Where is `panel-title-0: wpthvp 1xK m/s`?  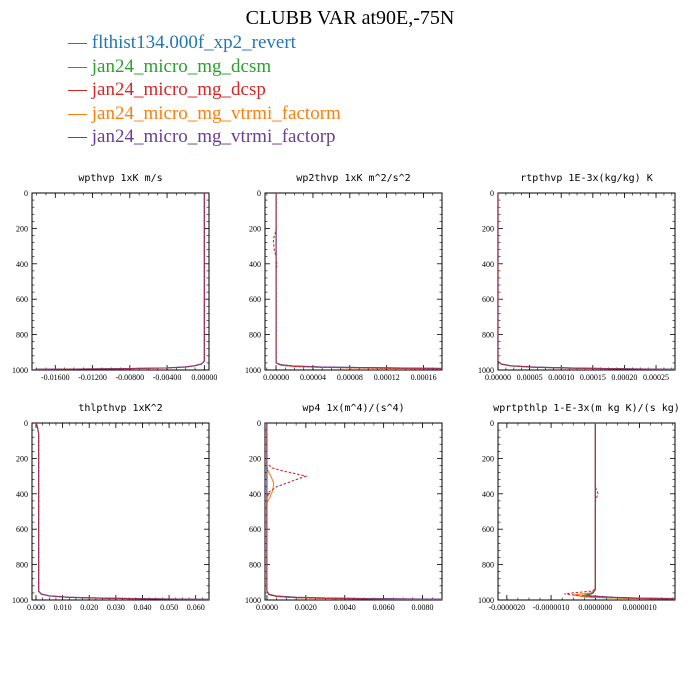 panel-title-0: wpthvp 1xK m/s is located at coordinates (120, 178).